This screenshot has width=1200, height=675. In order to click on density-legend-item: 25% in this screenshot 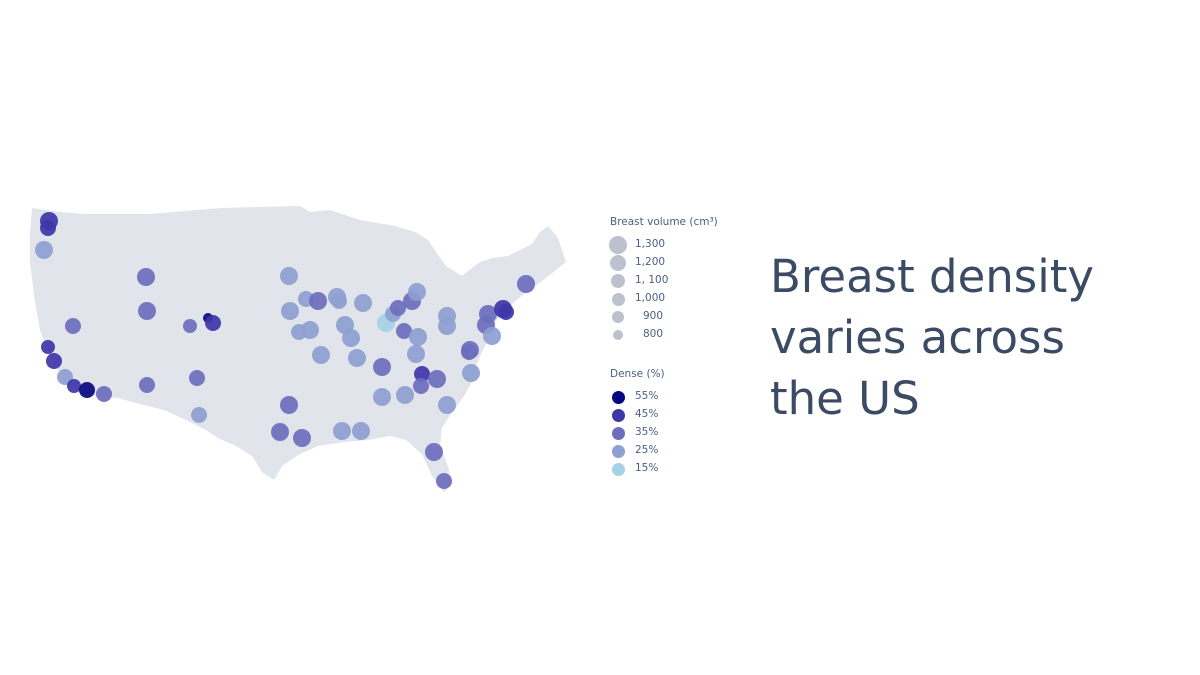, I will do `click(670, 451)`.